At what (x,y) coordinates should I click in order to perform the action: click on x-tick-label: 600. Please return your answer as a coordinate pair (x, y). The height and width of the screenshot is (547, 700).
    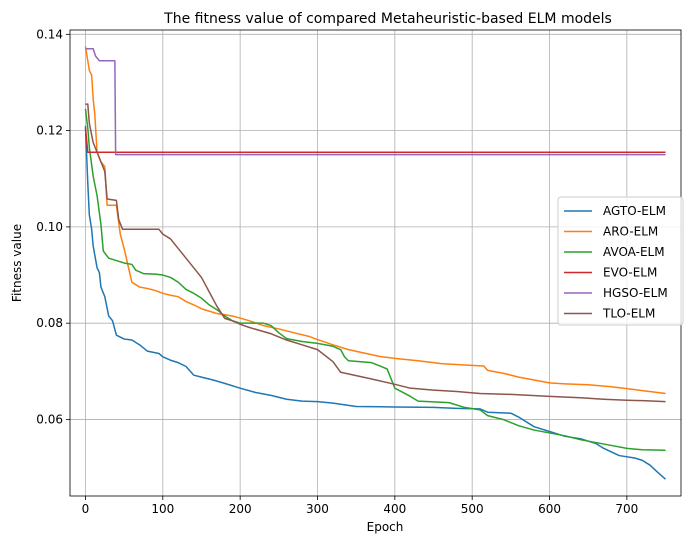
    Looking at the image, I should click on (549, 509).